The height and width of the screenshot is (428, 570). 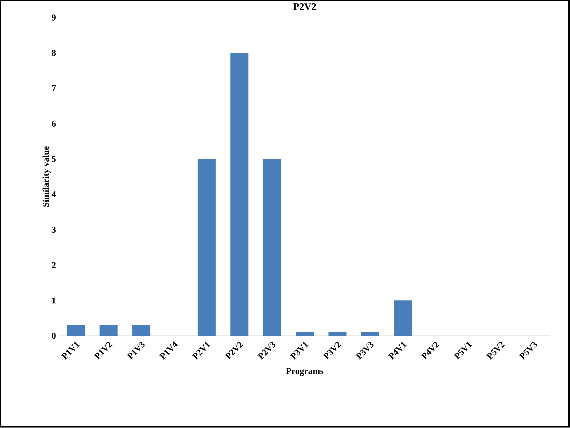 What do you see at coordinates (54, 301) in the screenshot?
I see `y-tick-label: 1` at bounding box center [54, 301].